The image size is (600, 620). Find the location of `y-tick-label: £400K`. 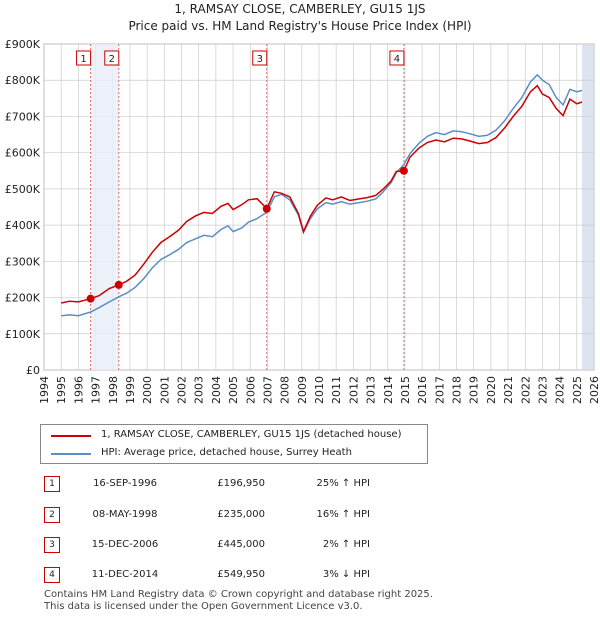

y-tick-label: £400K is located at coordinates (23, 225).